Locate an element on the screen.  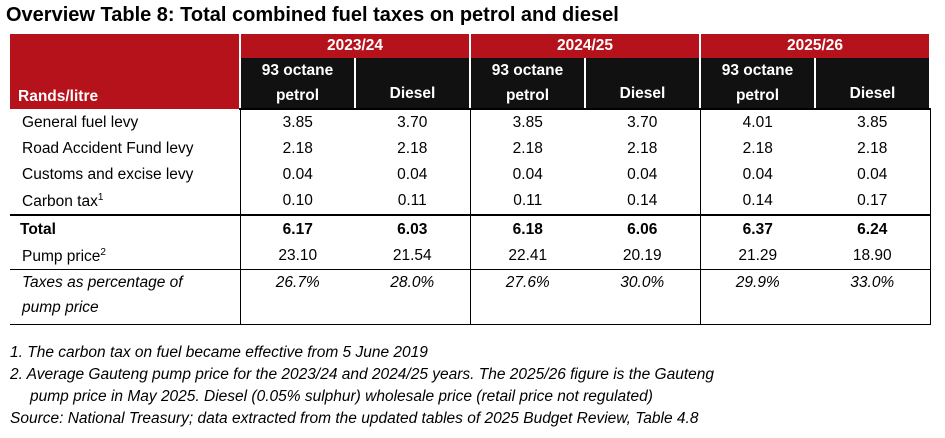
table-cell: 29.9% is located at coordinates (757, 297).